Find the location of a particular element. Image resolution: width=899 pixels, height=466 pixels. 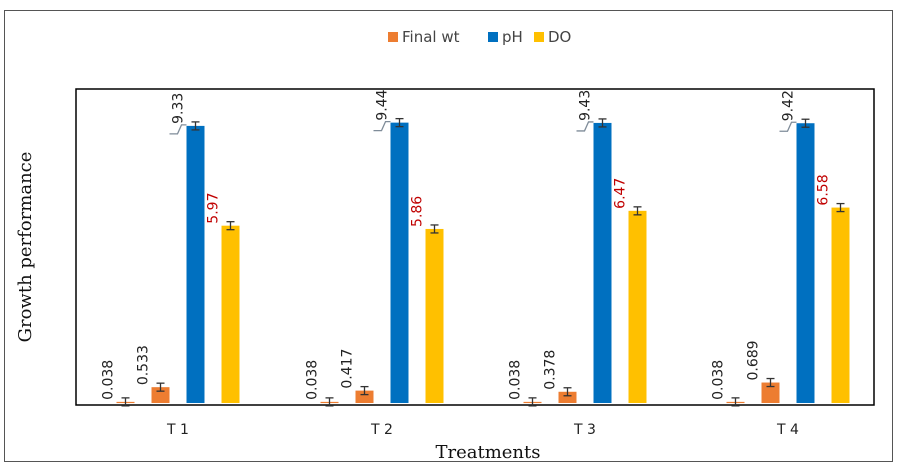

legend: Final wt pH DO is located at coordinates (479, 37).